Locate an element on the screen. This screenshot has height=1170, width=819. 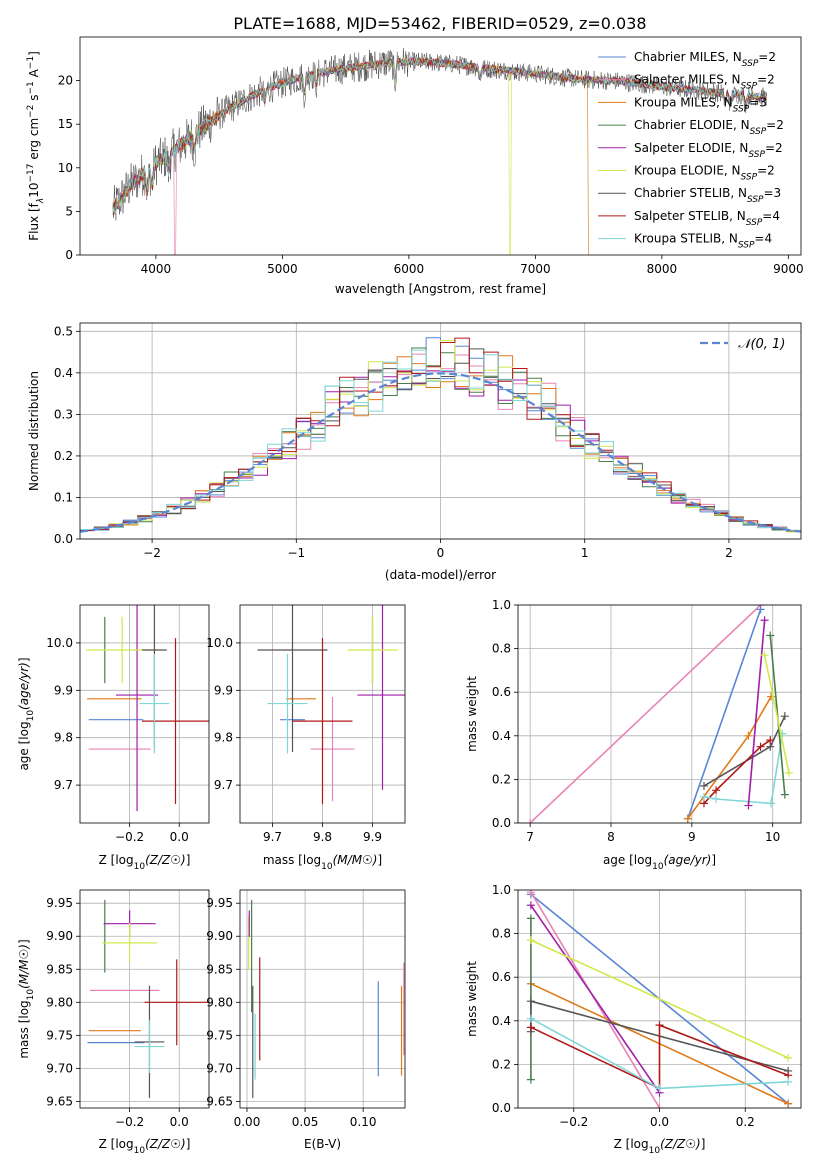
weight-line-kELODIE is located at coordinates (659, 999).